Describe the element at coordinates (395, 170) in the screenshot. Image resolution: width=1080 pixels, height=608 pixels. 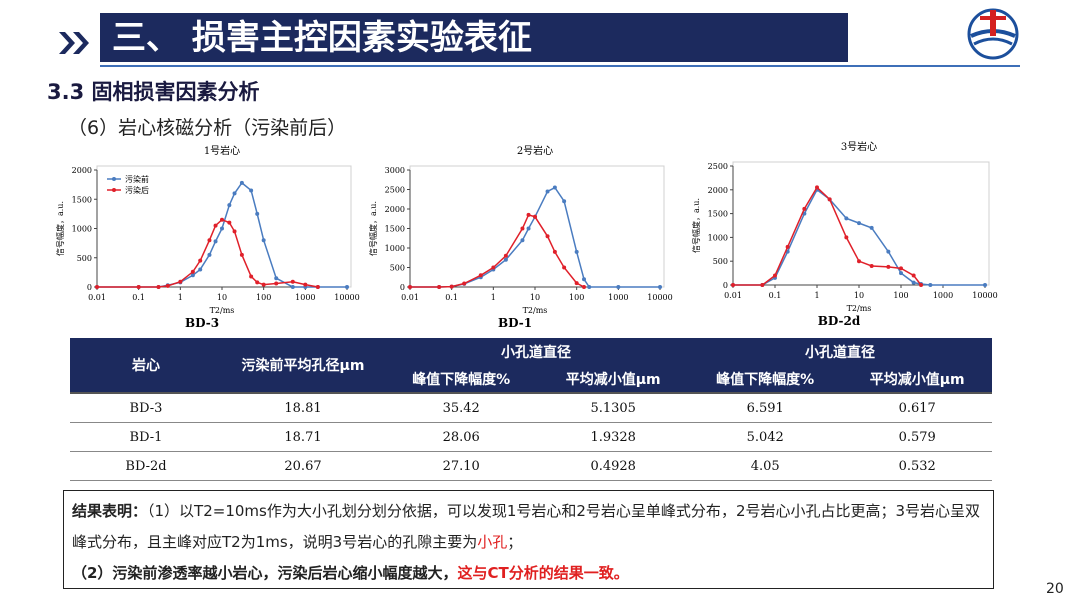
I see `y-tick-label: 3000` at that location.